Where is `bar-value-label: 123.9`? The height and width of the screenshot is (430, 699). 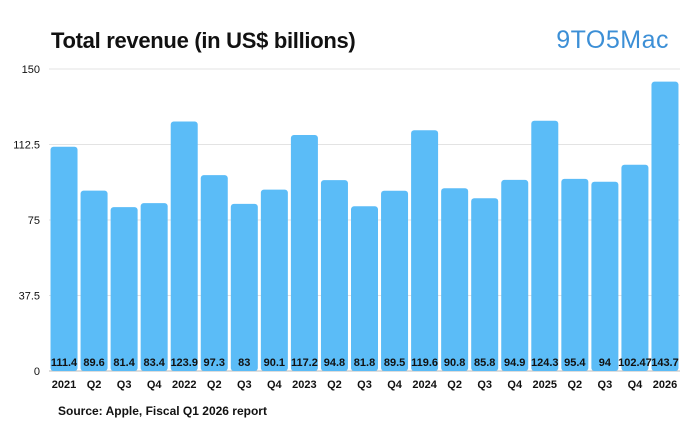
bar-value-label: 123.9 is located at coordinates (184, 363).